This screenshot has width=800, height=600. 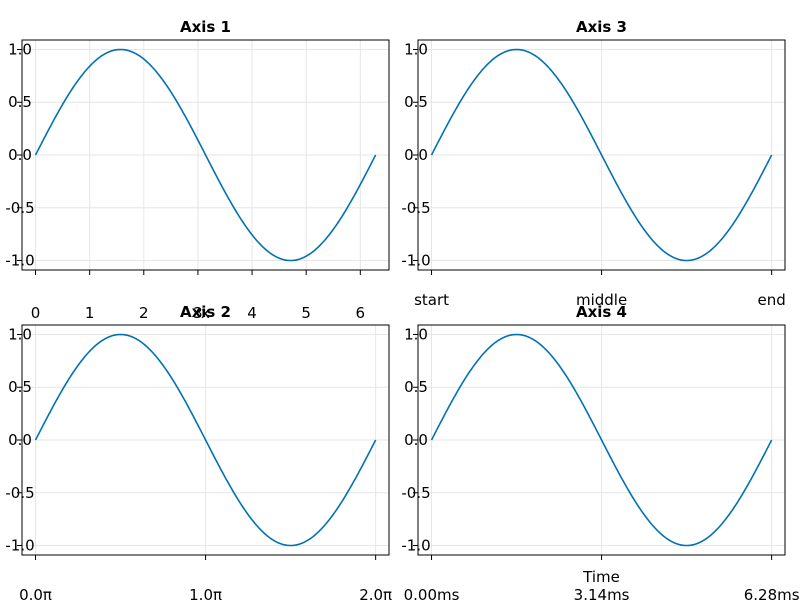 What do you see at coordinates (431, 300) in the screenshot?
I see `x-tick-label: start` at bounding box center [431, 300].